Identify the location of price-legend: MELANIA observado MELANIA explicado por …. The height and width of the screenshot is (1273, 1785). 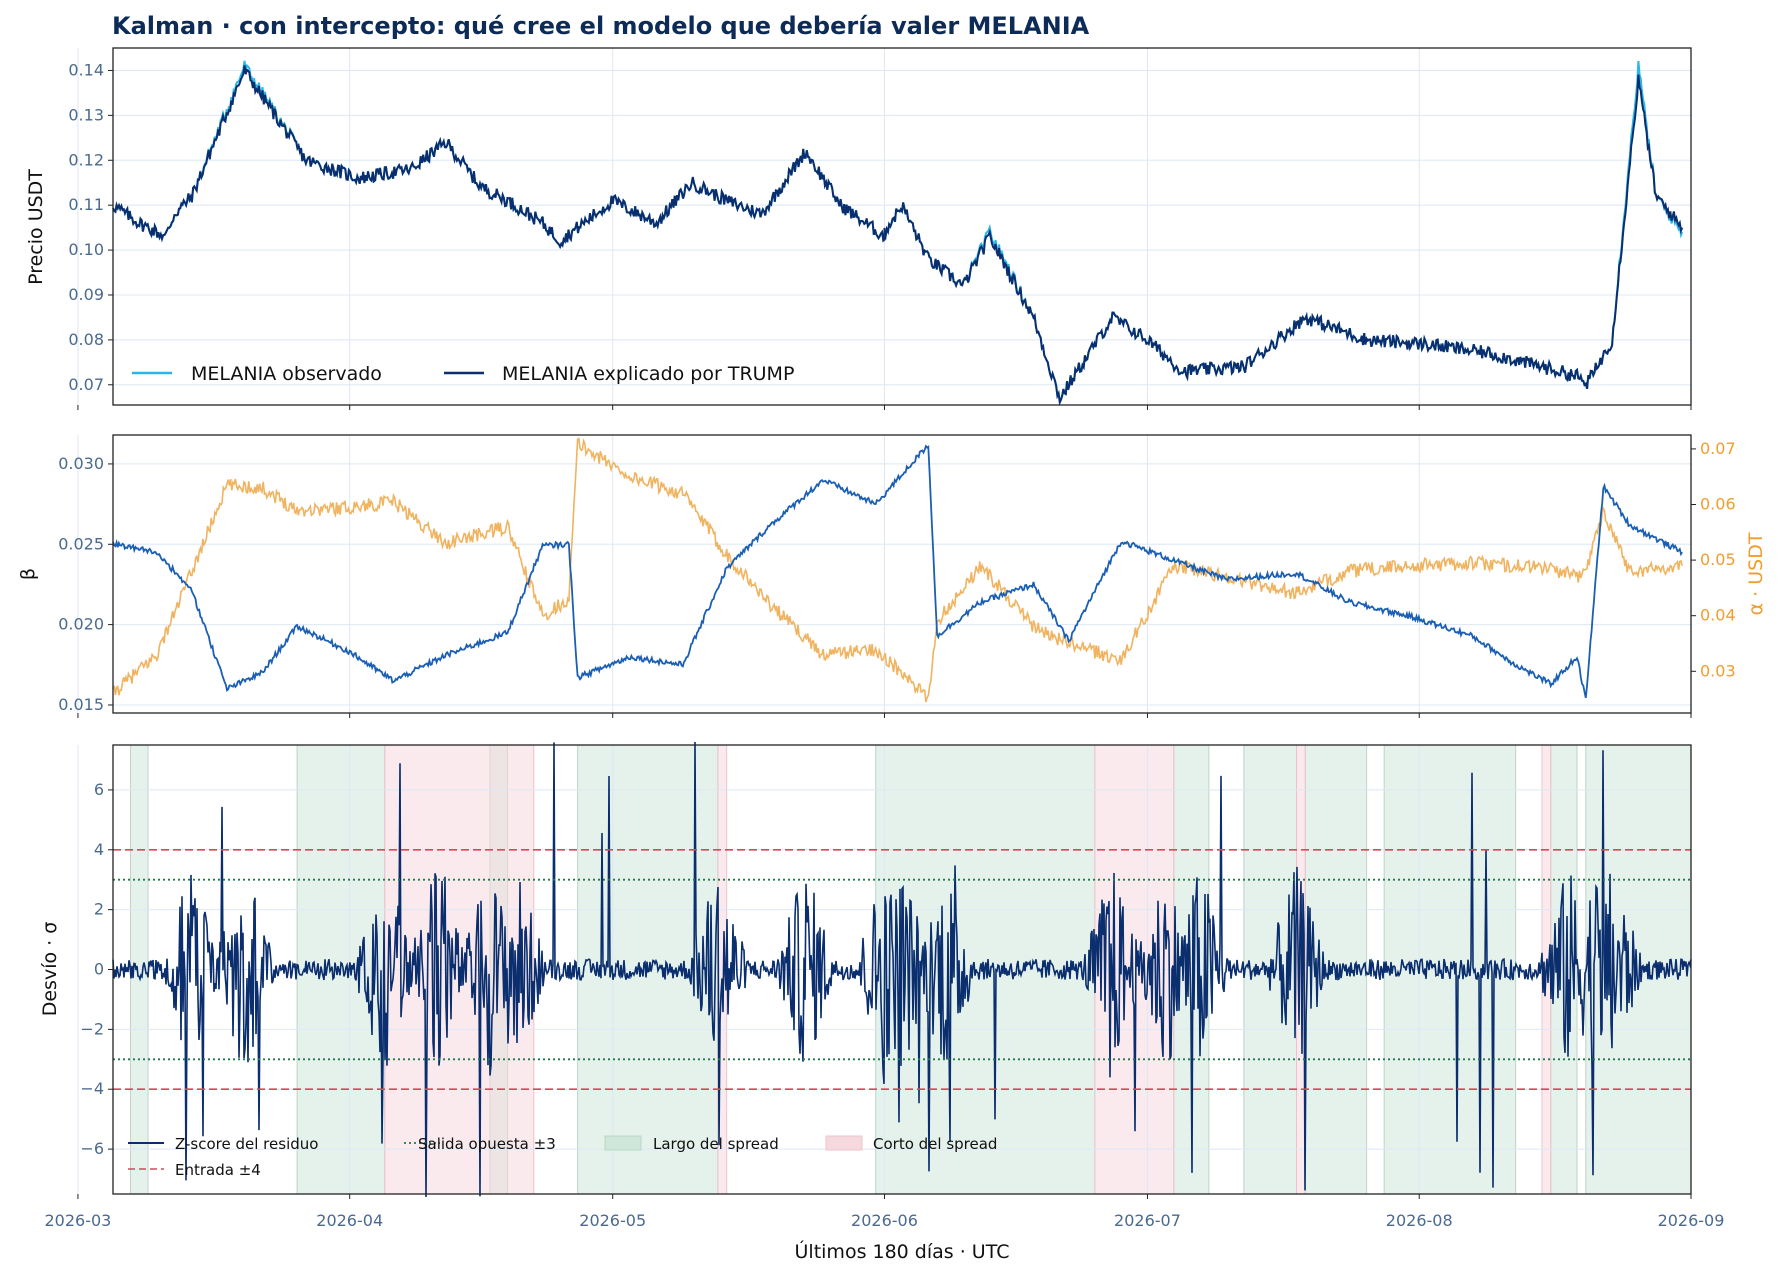
(463, 374).